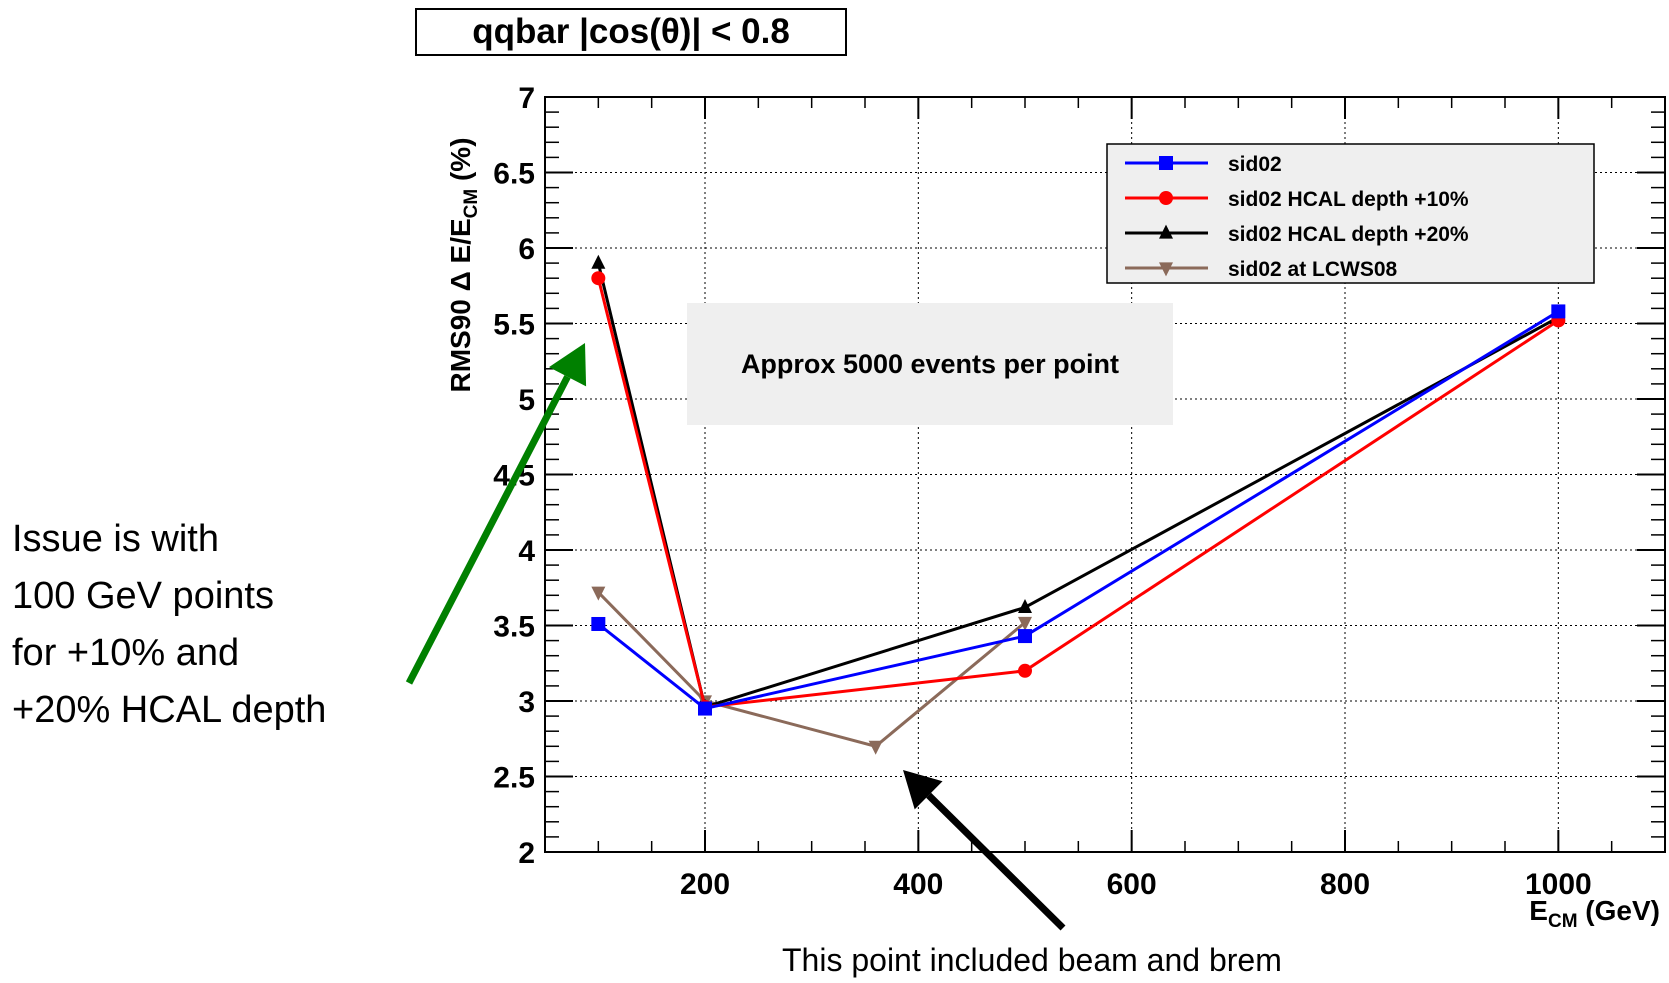 This screenshot has height=983, width=1669. Describe the element at coordinates (514, 325) in the screenshot. I see `y-tick-label: 5.5` at that location.